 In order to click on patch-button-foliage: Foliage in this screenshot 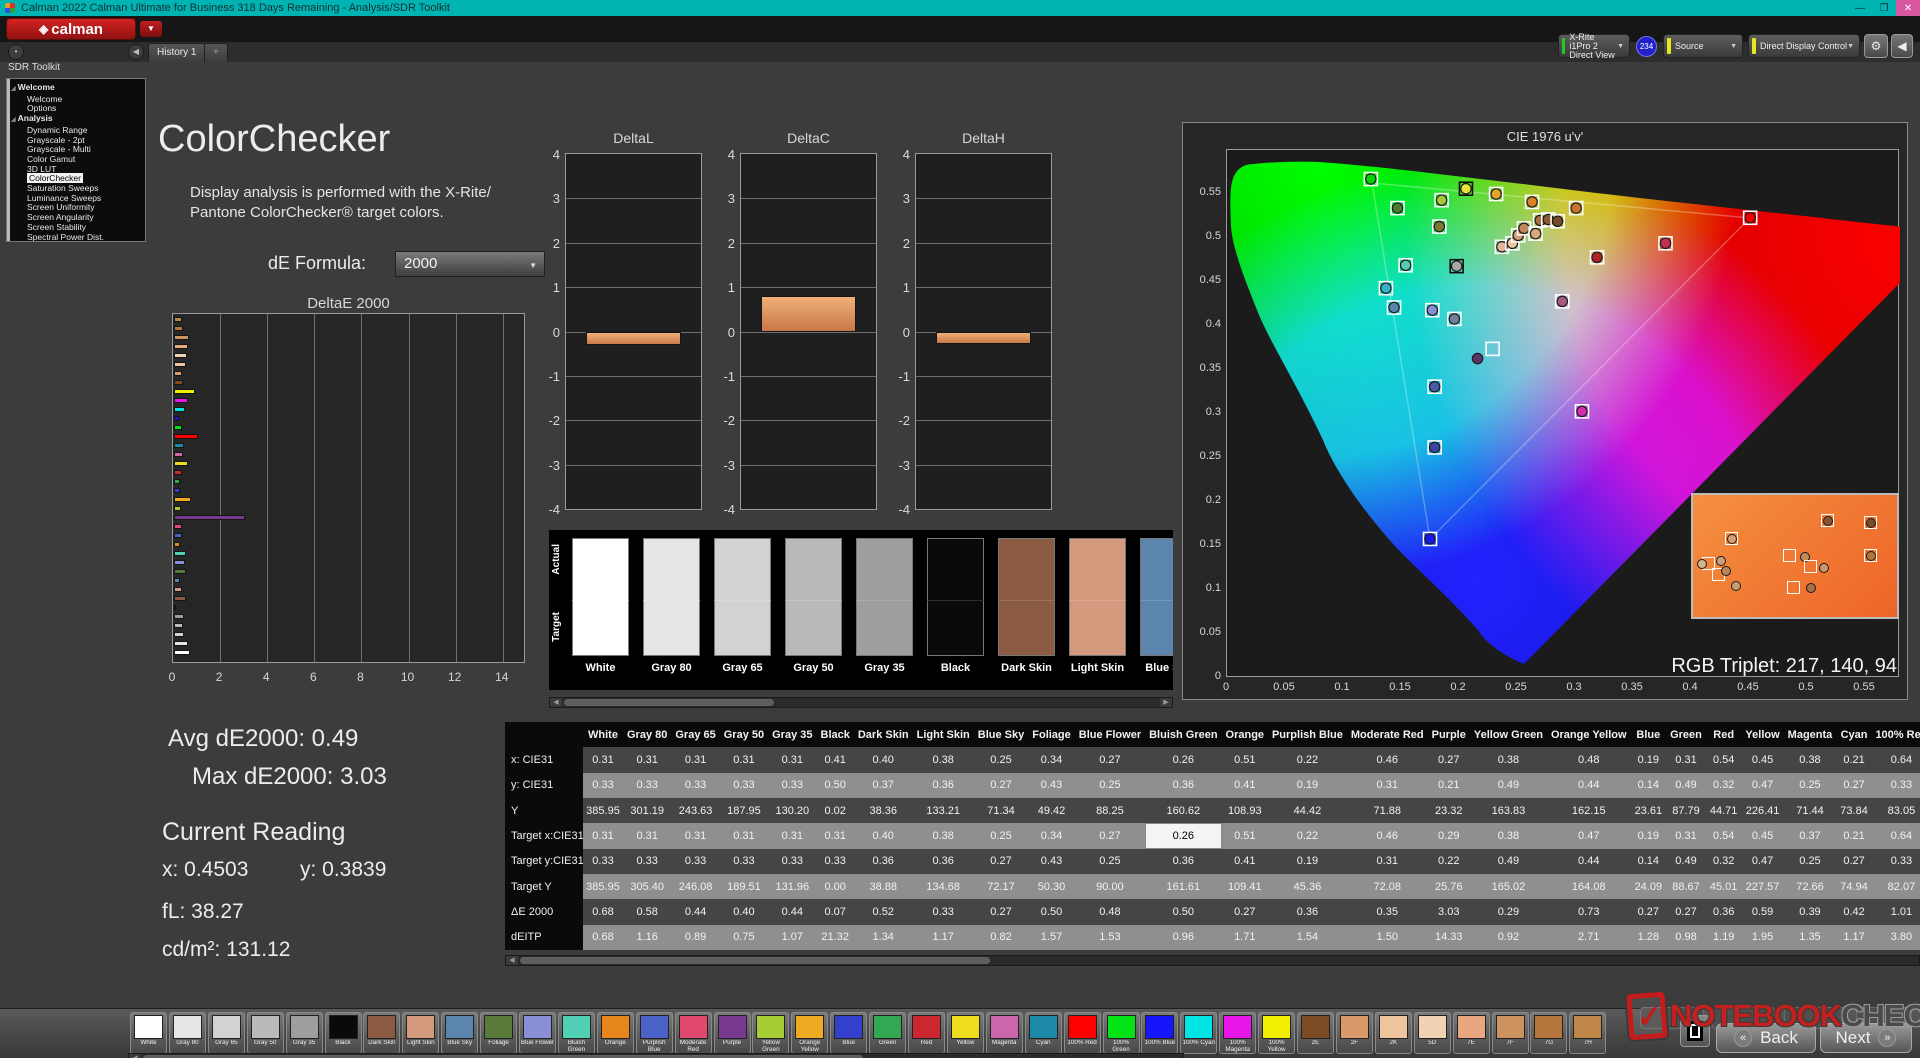, I will do `click(499, 1033)`.